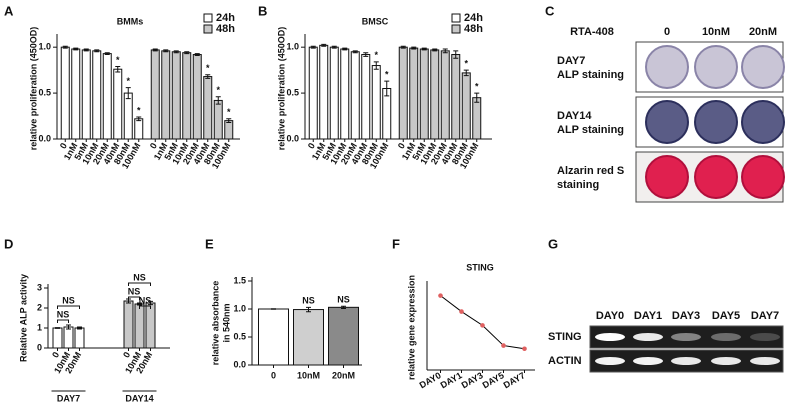 Image resolution: width=787 pixels, height=406 pixels. Describe the element at coordinates (411, 327) in the screenshot. I see `y-axis-label: relative gene expression` at that location.